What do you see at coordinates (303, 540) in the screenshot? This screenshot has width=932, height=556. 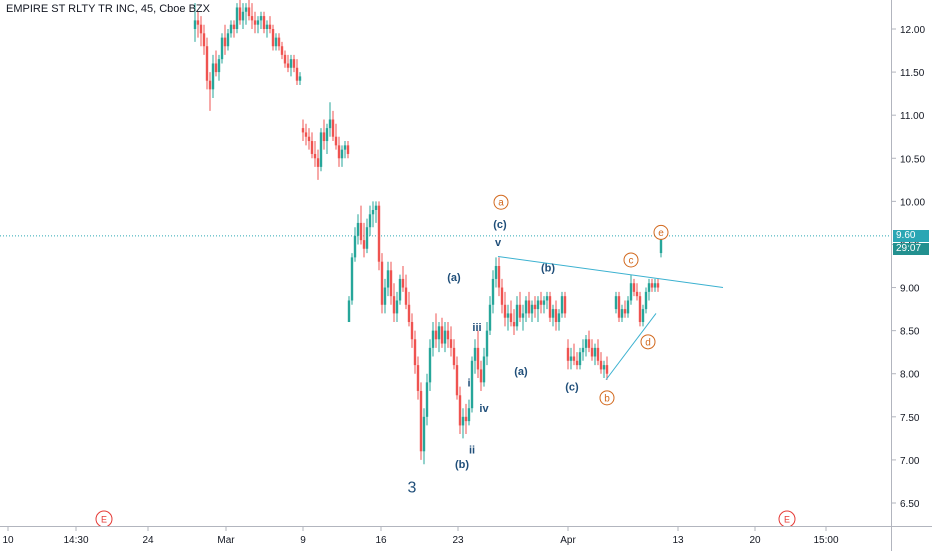 I see `x-tick-label: 9` at bounding box center [303, 540].